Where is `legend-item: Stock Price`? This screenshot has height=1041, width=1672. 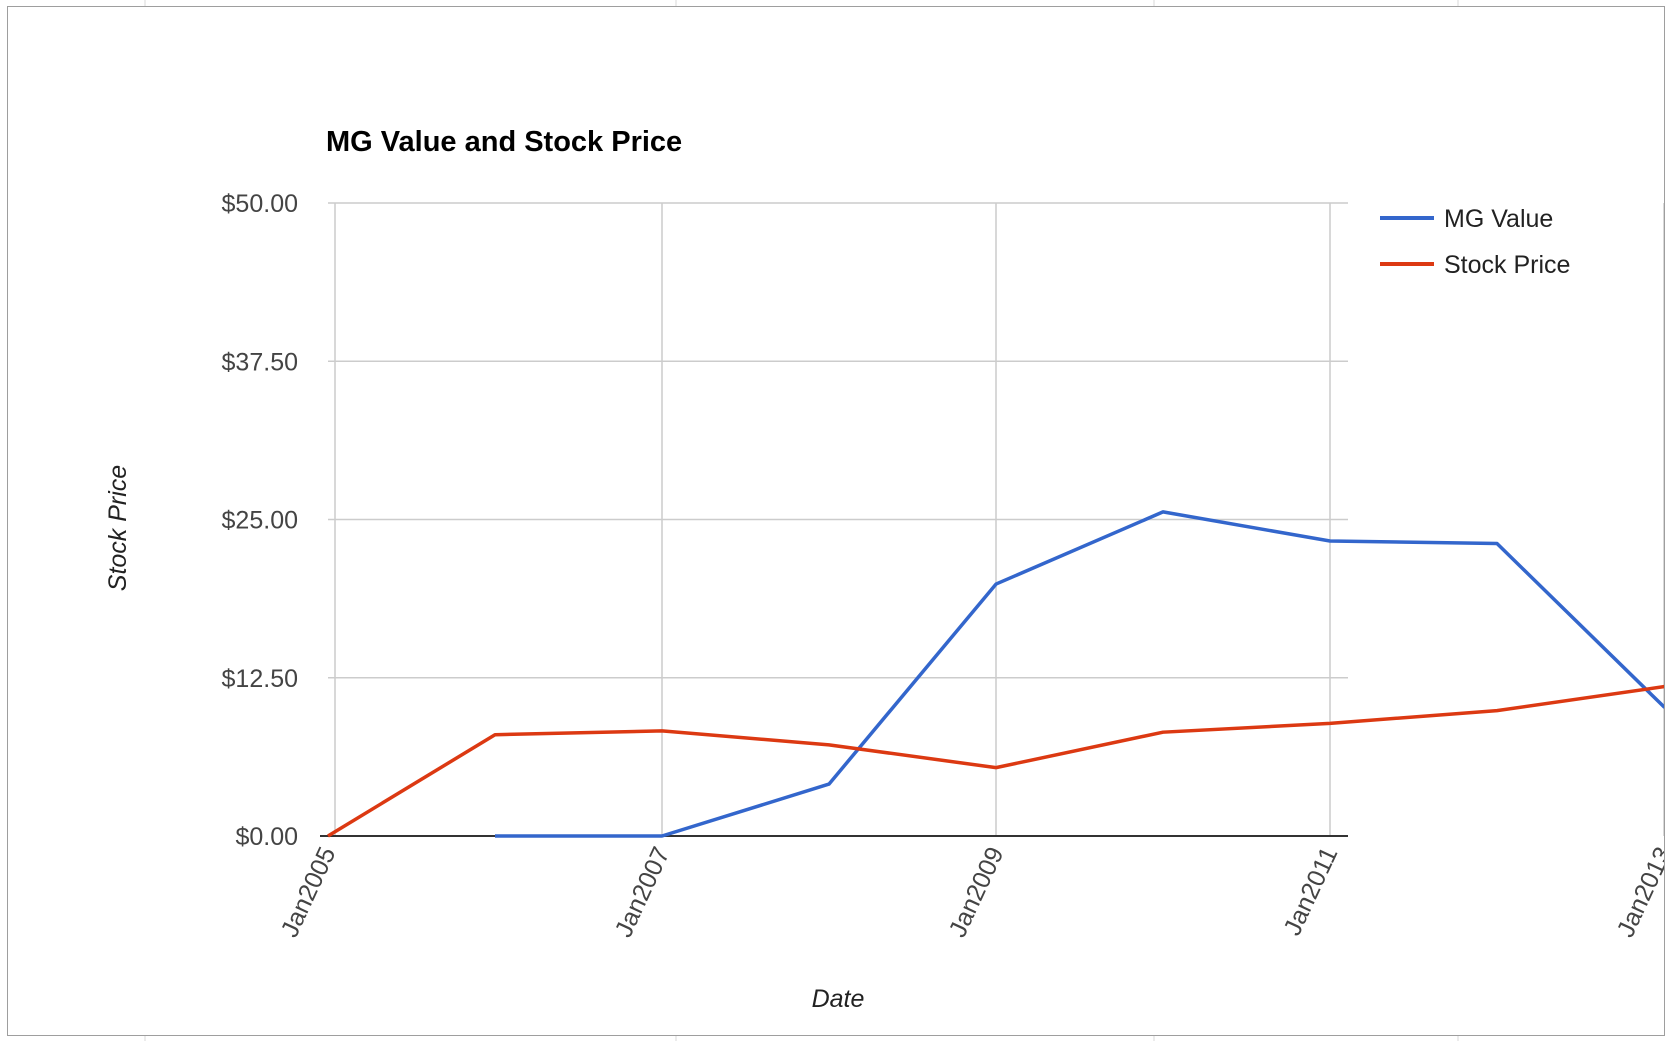
legend-item: Stock Price is located at coordinates (1475, 265).